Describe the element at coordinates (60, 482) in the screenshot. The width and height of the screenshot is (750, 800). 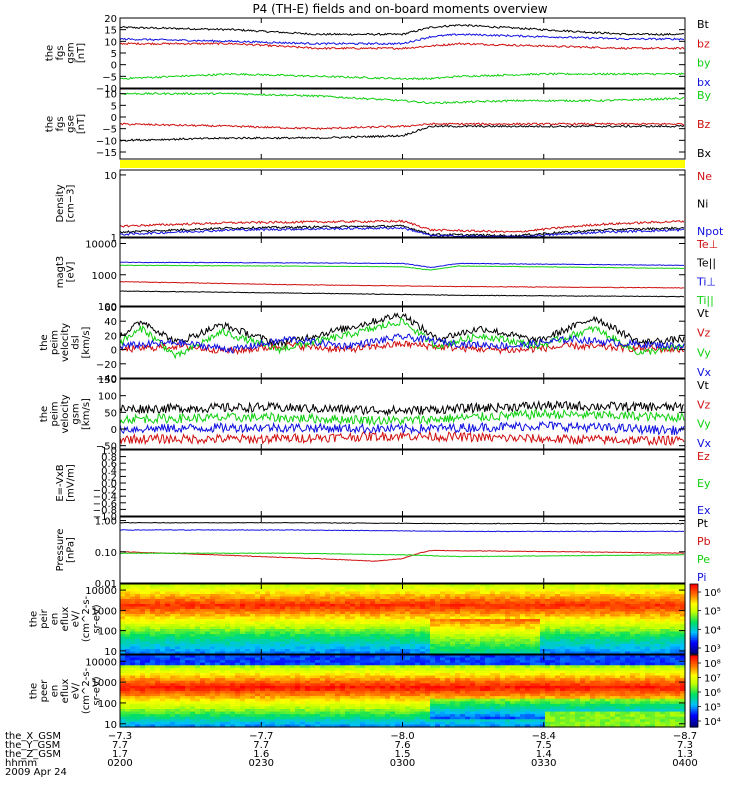
I see `y-axis-label-line: E=-VxB` at that location.